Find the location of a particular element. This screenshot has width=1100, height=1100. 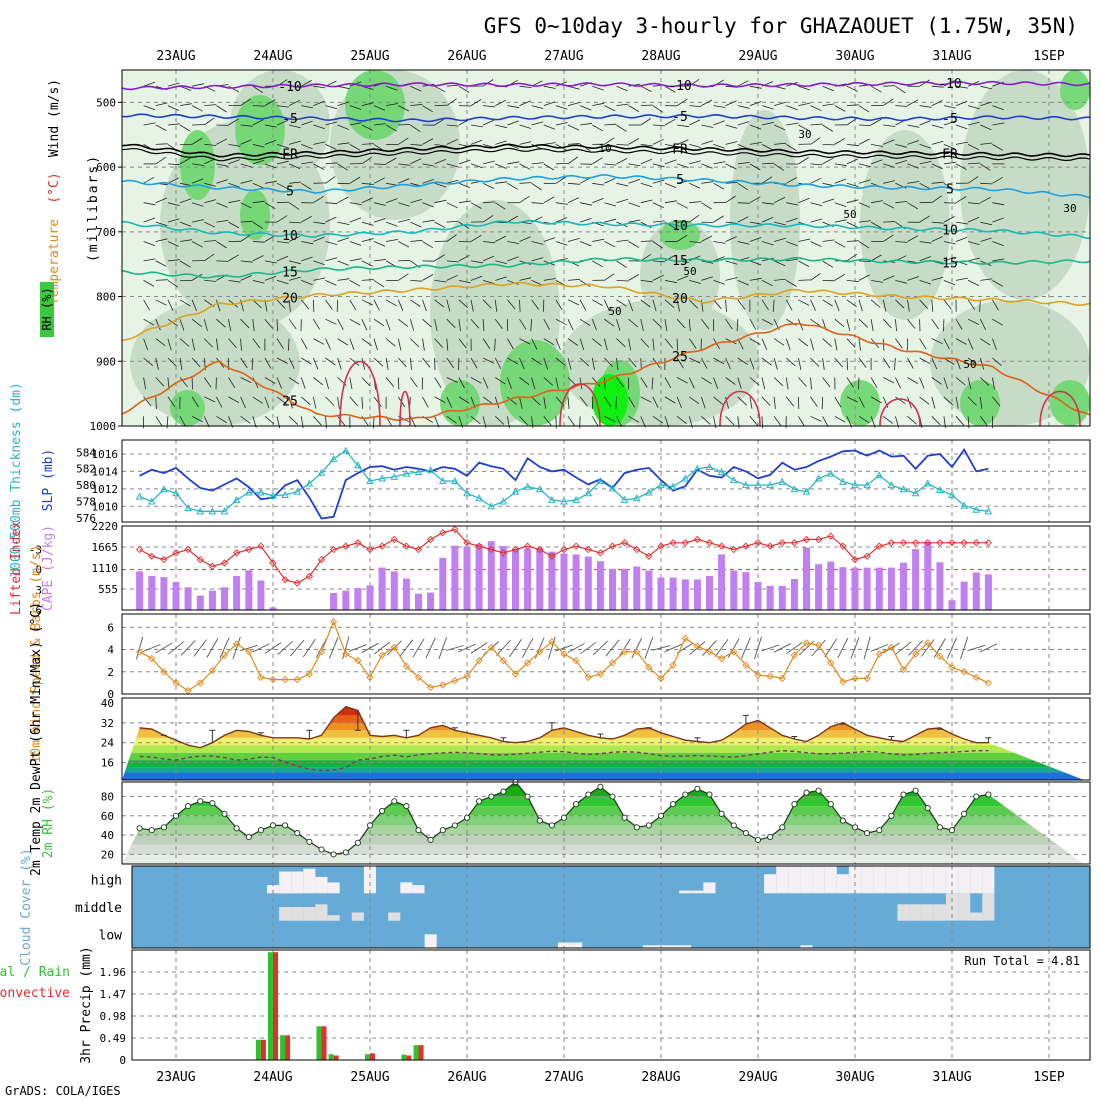

date-label-bottom: 31AUG is located at coordinates (951, 1077).